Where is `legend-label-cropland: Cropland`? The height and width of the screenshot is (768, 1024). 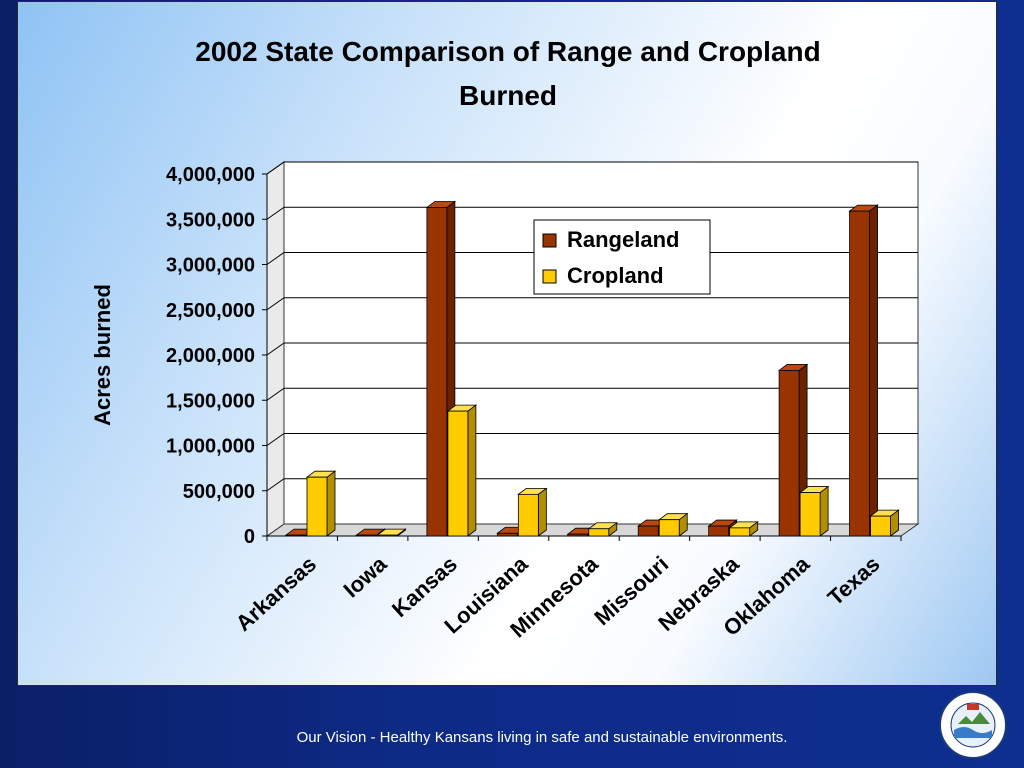
legend-label-cropland: Cropland is located at coordinates (615, 275).